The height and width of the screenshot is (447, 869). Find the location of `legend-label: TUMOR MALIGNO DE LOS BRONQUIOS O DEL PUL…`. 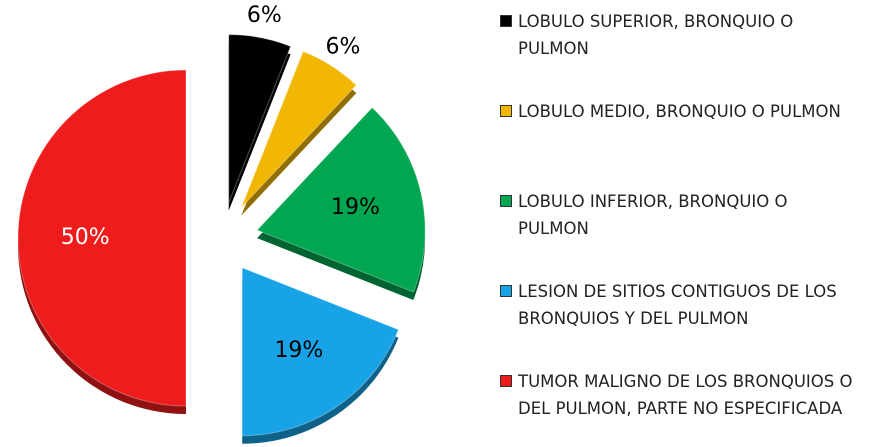

legend-label: TUMOR MALIGNO DE LOS BRONQUIOS O DEL PUL… is located at coordinates (685, 395).